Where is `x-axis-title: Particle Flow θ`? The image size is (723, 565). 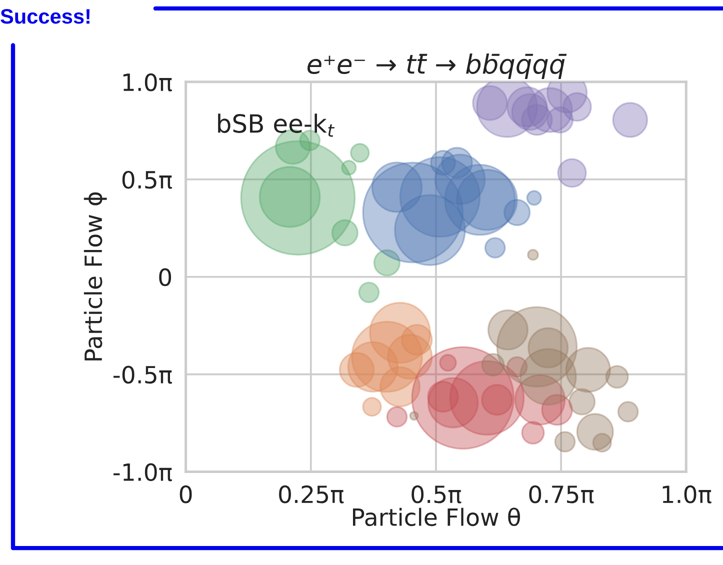
x-axis-title: Particle Flow θ is located at coordinates (436, 517).